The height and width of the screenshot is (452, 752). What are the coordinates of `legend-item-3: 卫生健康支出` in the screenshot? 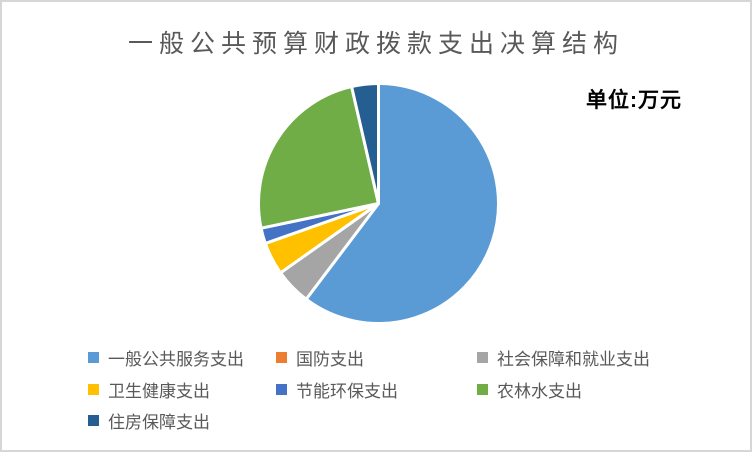 It's located at (182, 390).